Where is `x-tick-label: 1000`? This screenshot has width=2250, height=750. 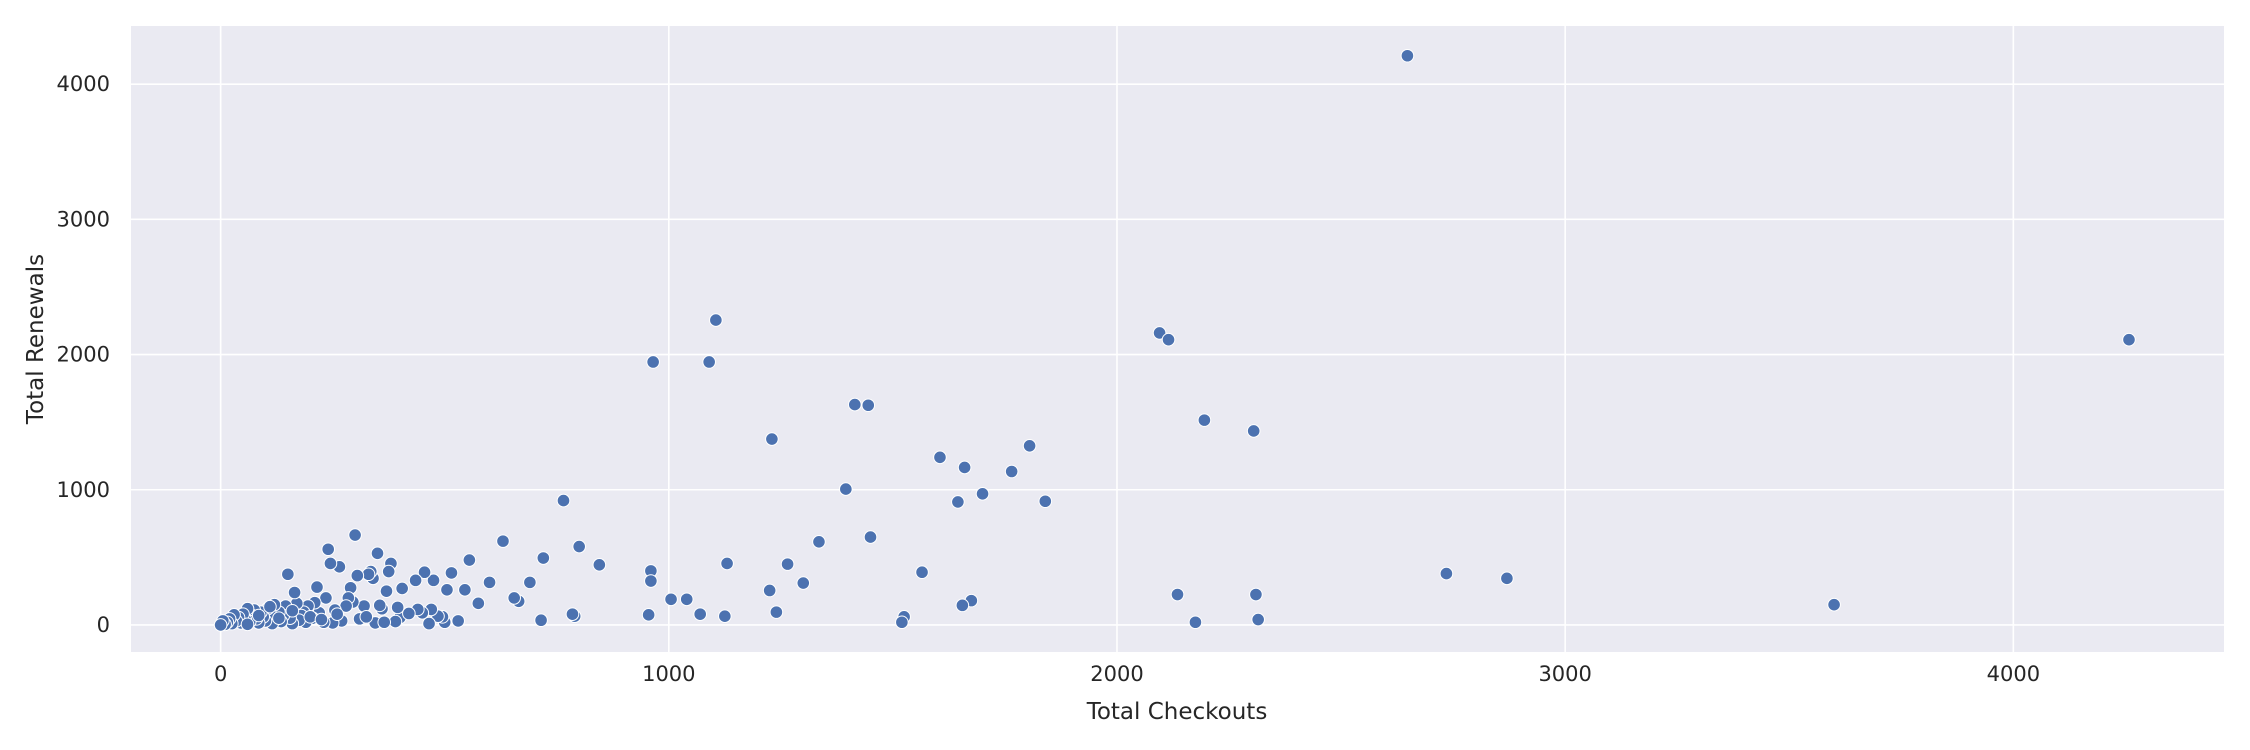
x-tick-label: 1000 is located at coordinates (668, 674).